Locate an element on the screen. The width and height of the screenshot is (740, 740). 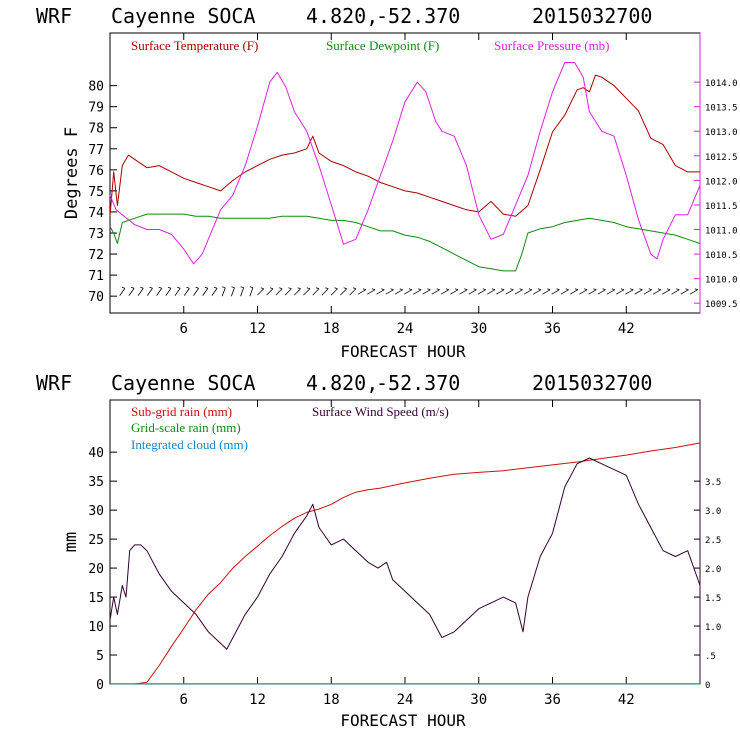
legend-entry: Surface Dewpoint (F) is located at coordinates (382, 45).